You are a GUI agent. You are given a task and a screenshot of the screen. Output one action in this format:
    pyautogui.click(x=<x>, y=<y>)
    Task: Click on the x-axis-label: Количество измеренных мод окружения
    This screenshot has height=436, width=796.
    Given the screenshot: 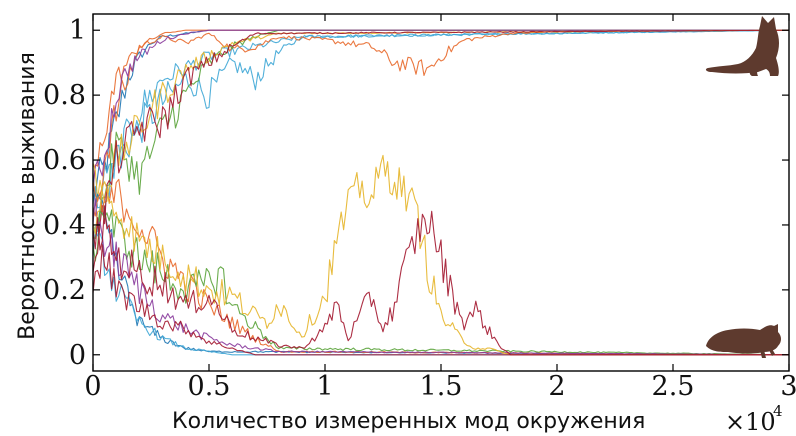 What is the action you would take?
    pyautogui.click(x=408, y=421)
    